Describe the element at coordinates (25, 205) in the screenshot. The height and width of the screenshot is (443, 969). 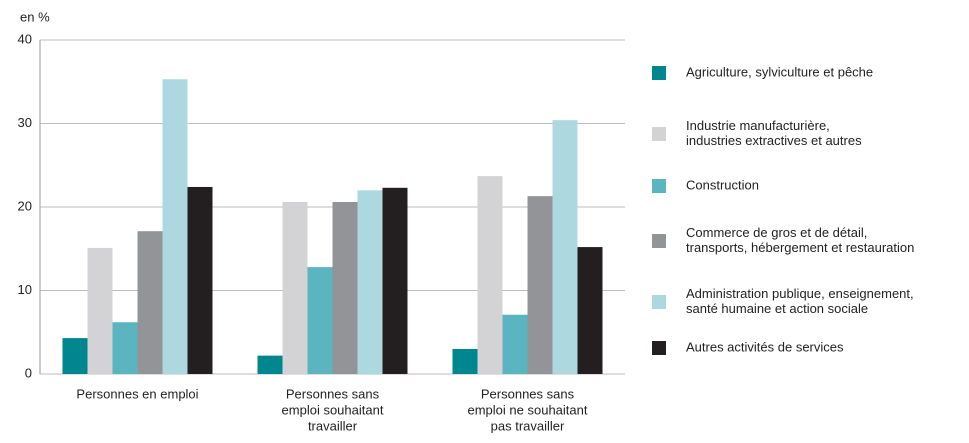
I see `y-tick-label: 20` at that location.